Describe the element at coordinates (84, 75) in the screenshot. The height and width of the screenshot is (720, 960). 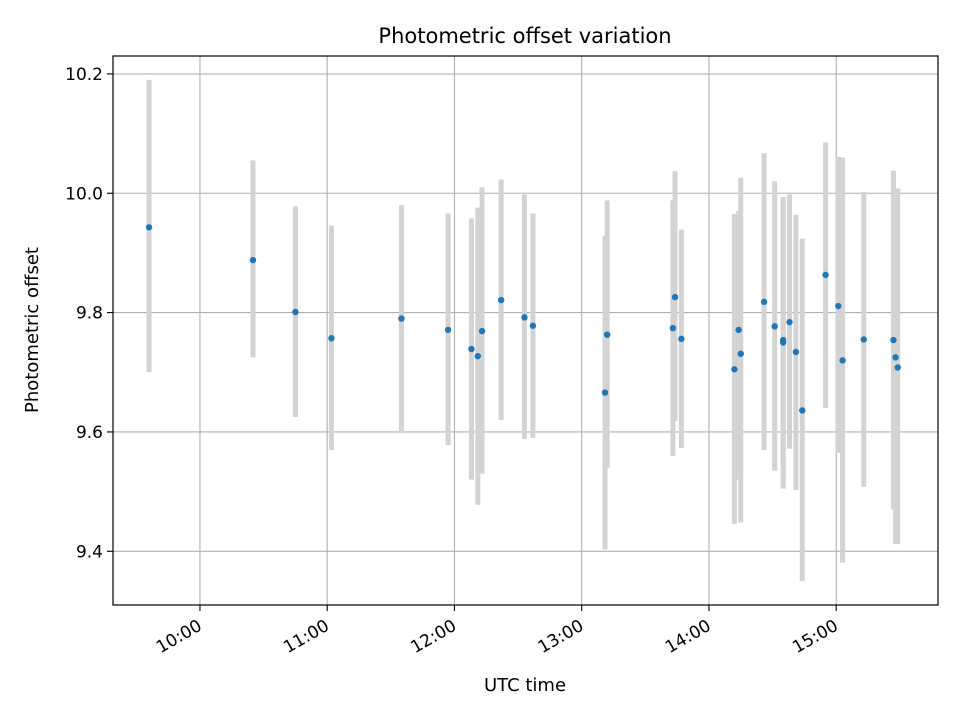
I see `y-tick-label: 10.2` at that location.